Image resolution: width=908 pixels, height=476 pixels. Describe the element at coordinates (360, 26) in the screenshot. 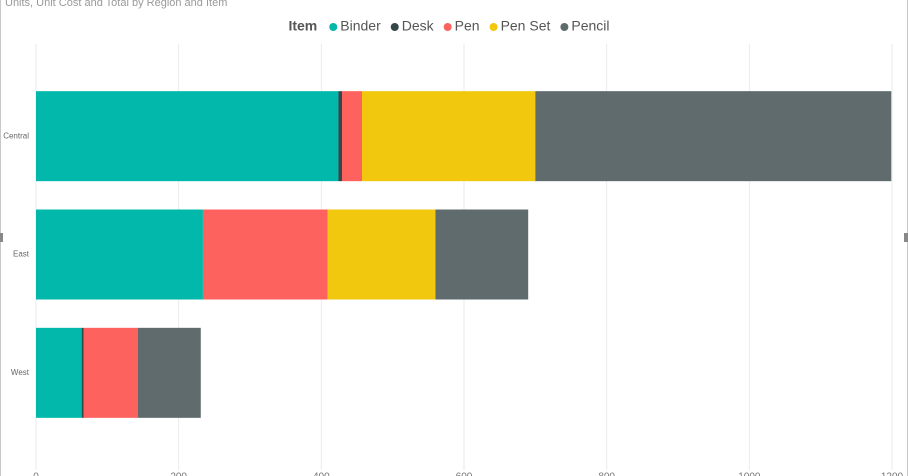

I see `legend-label: Binder` at that location.